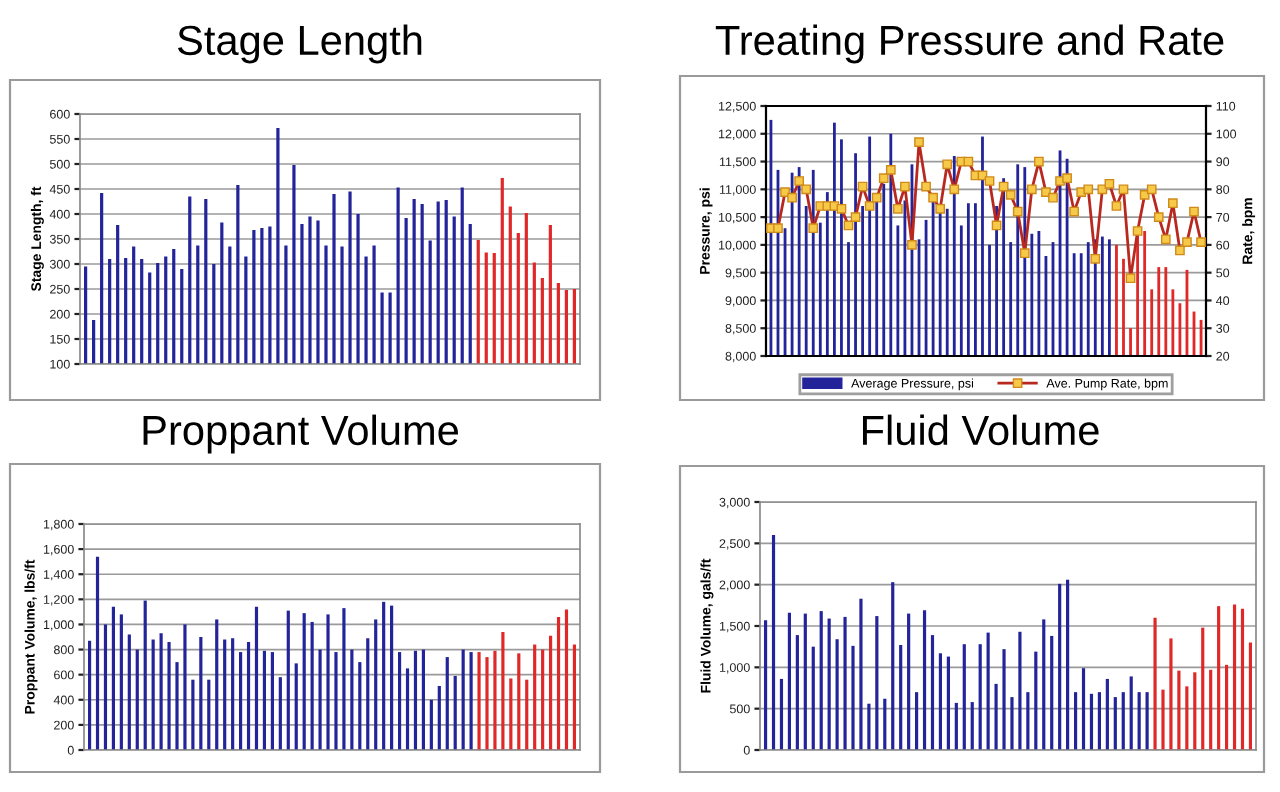  I want to click on chart-title: Stage Length, so click(299, 44).